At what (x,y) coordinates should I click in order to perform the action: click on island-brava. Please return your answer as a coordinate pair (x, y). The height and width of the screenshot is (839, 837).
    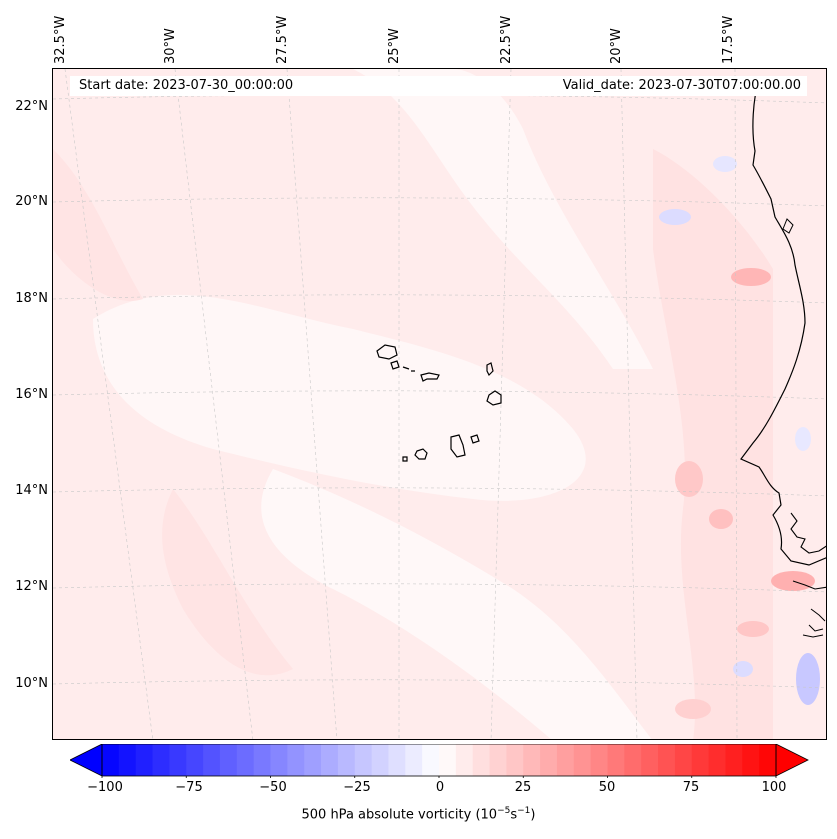
    Looking at the image, I should click on (405, 459).